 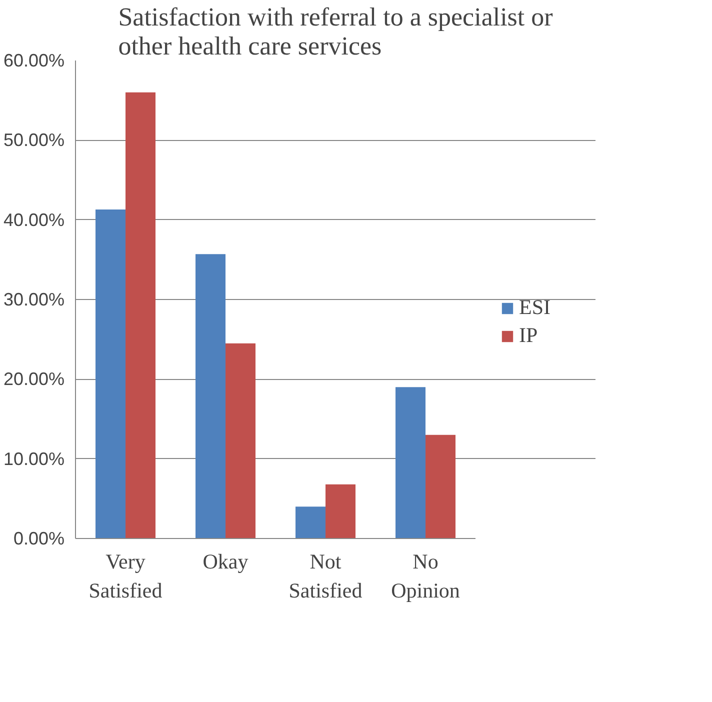 I want to click on y-tick-label: 0.00%, so click(x=39, y=538).